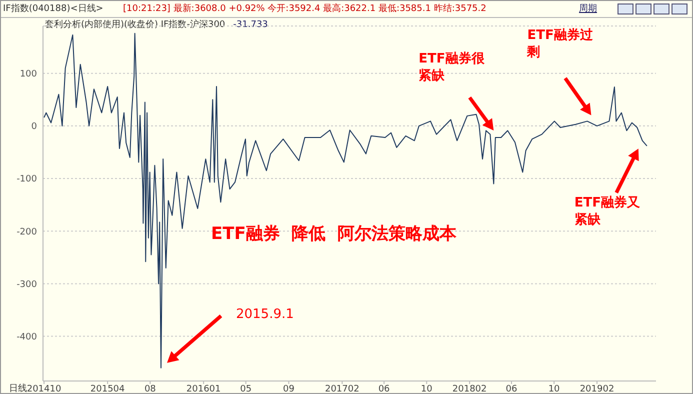 This screenshot has width=693, height=394. Describe the element at coordinates (608, 212) in the screenshot. I see `annotation: ETF融券又紧缺` at that location.